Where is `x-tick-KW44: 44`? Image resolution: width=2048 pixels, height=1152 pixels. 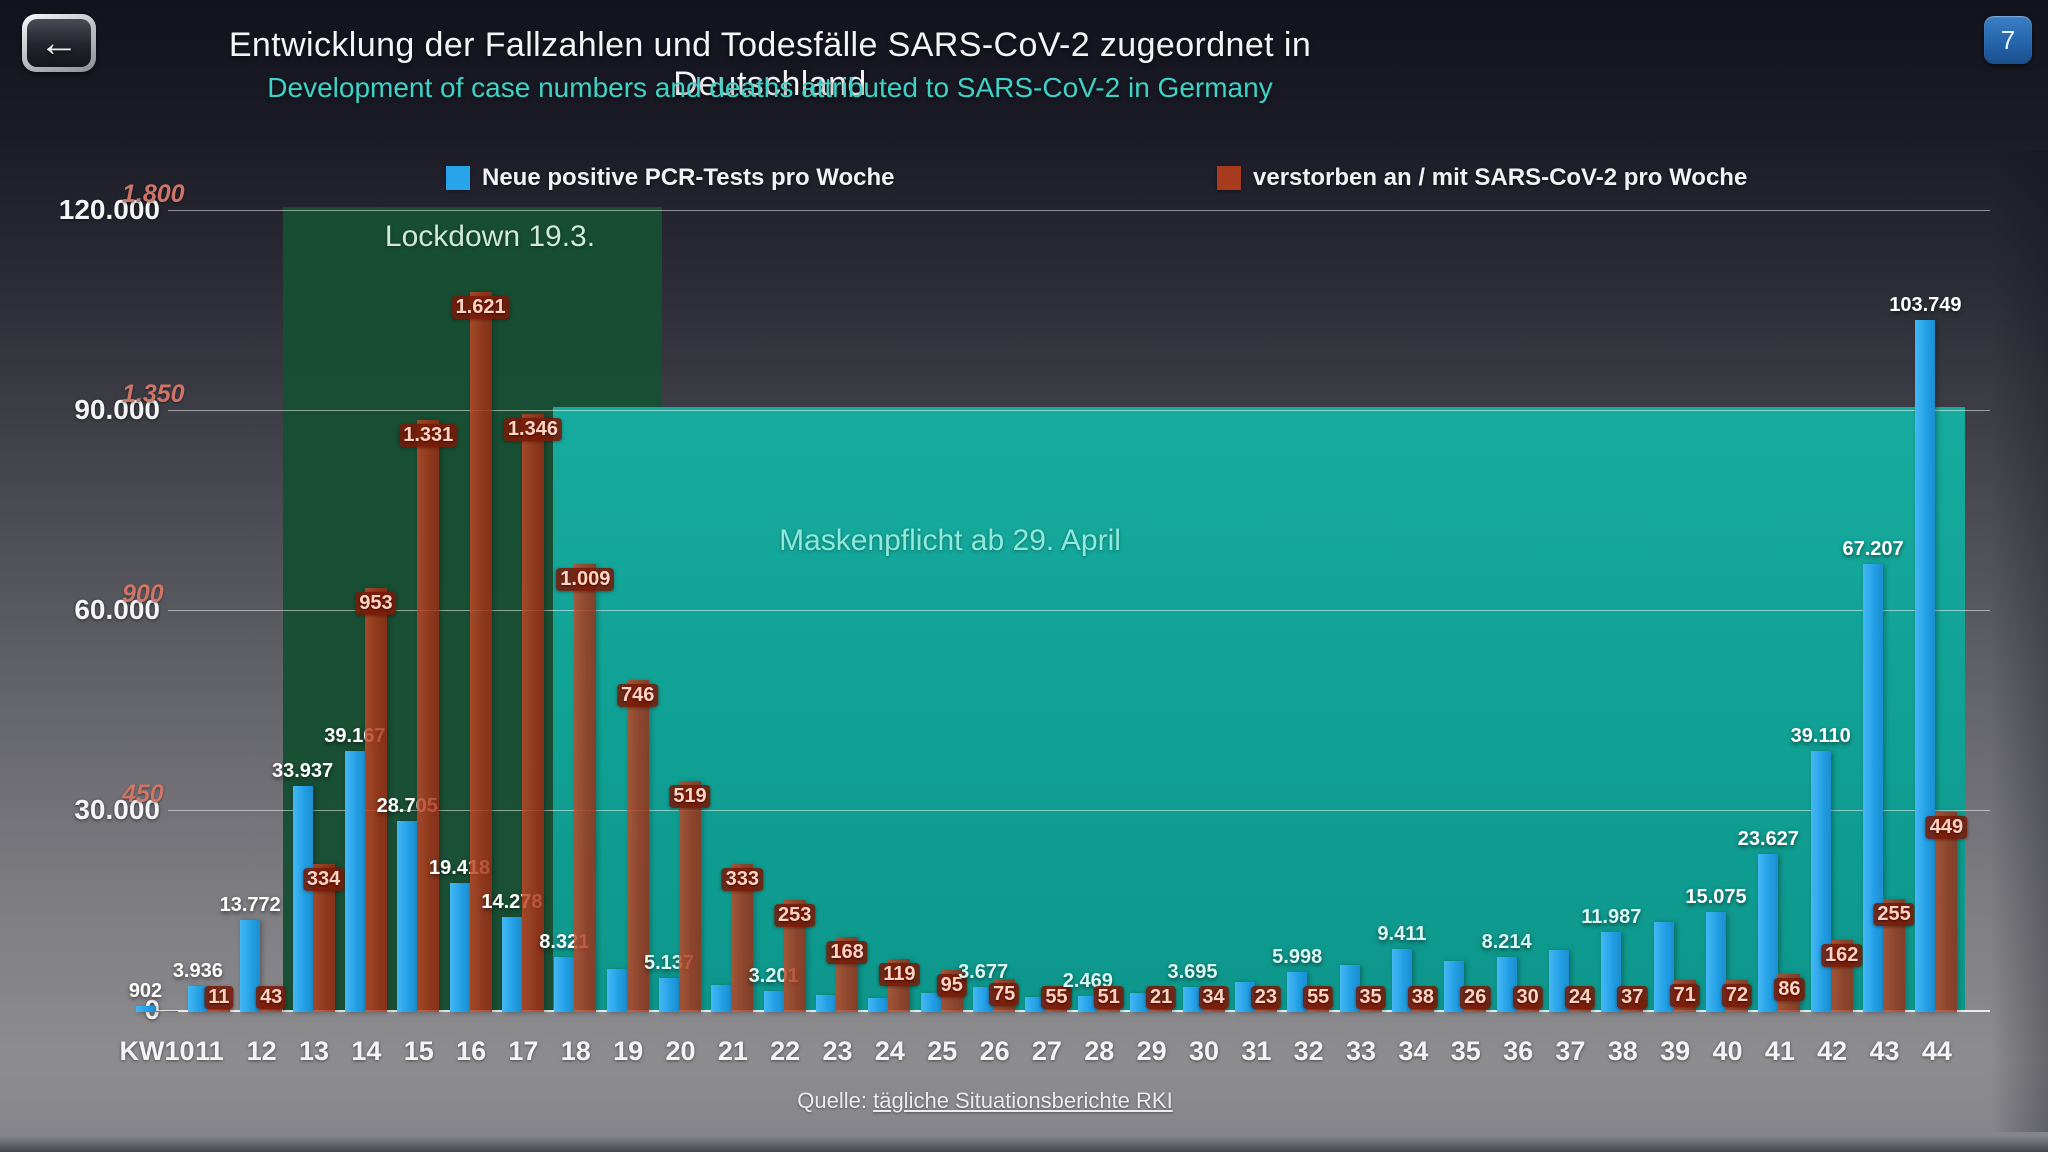 x-tick-KW44: 44 is located at coordinates (1936, 1051).